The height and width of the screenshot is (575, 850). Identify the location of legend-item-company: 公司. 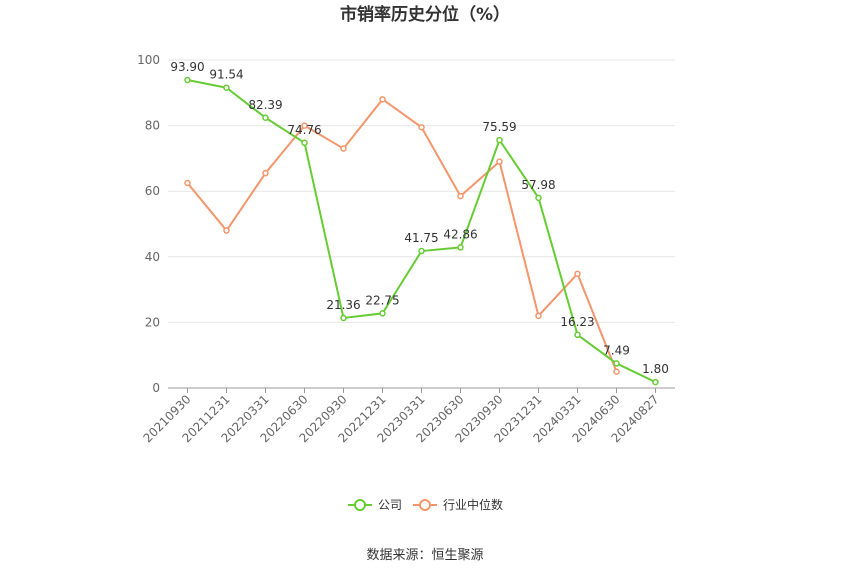
(375, 505).